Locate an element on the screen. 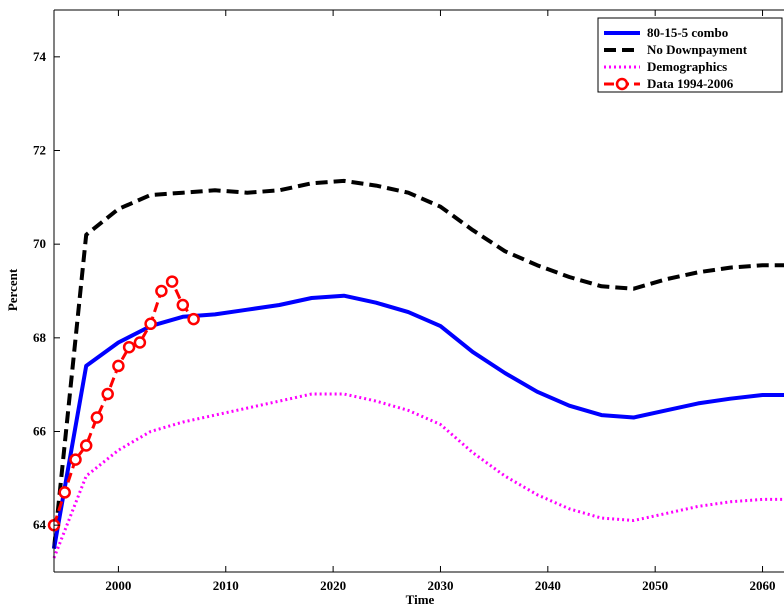 This screenshot has width=784, height=610. y-tick-label: 66 is located at coordinates (40, 431).